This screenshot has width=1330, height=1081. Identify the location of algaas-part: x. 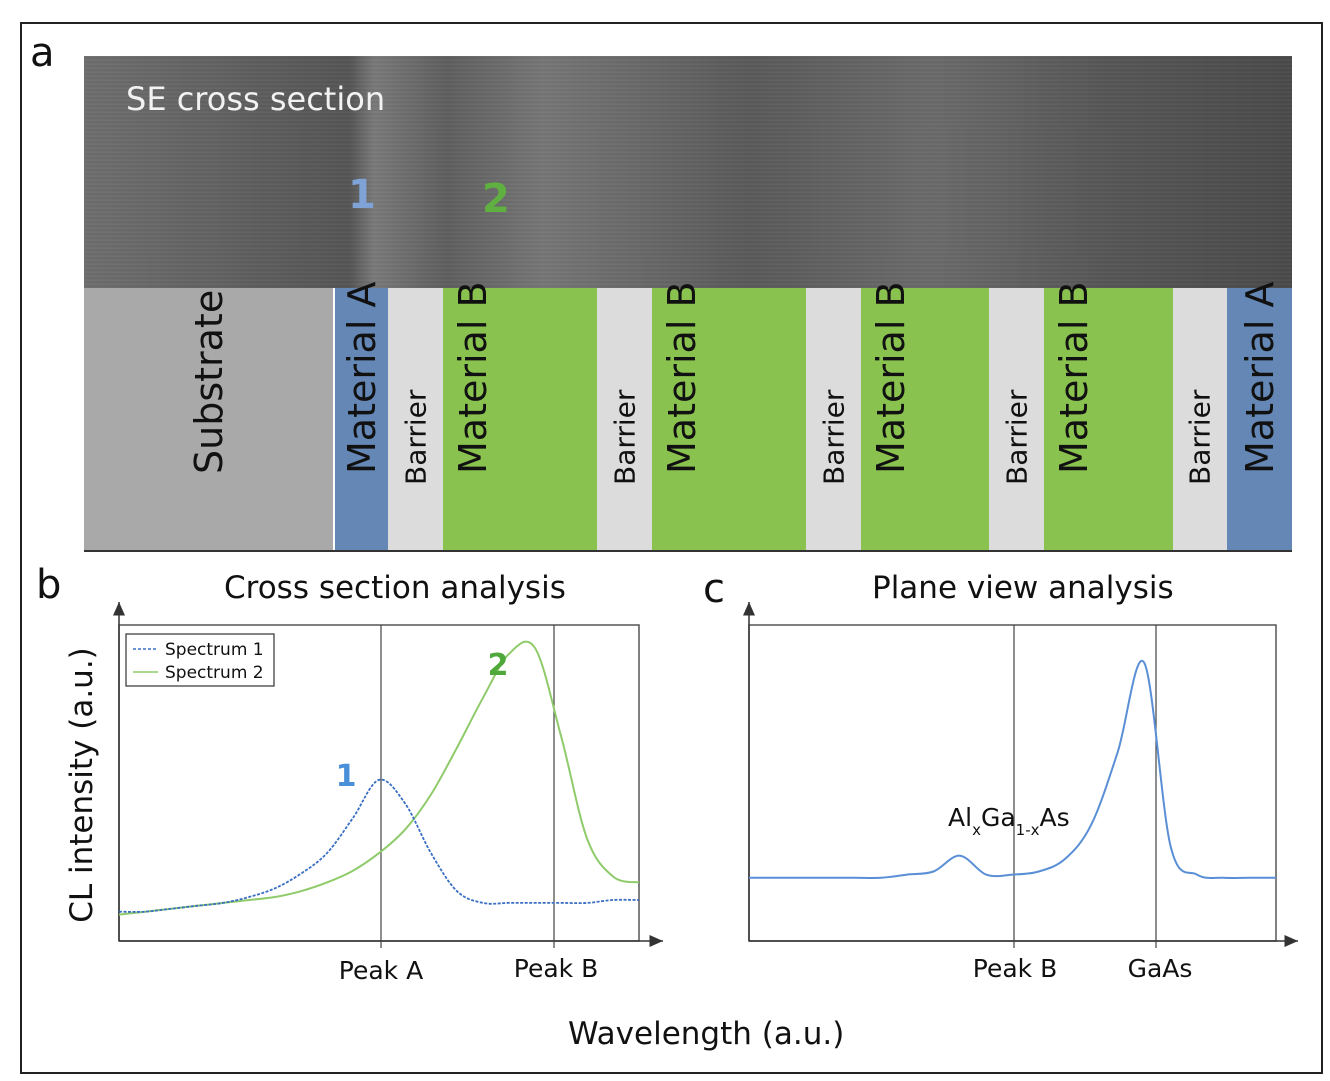
(976, 830).